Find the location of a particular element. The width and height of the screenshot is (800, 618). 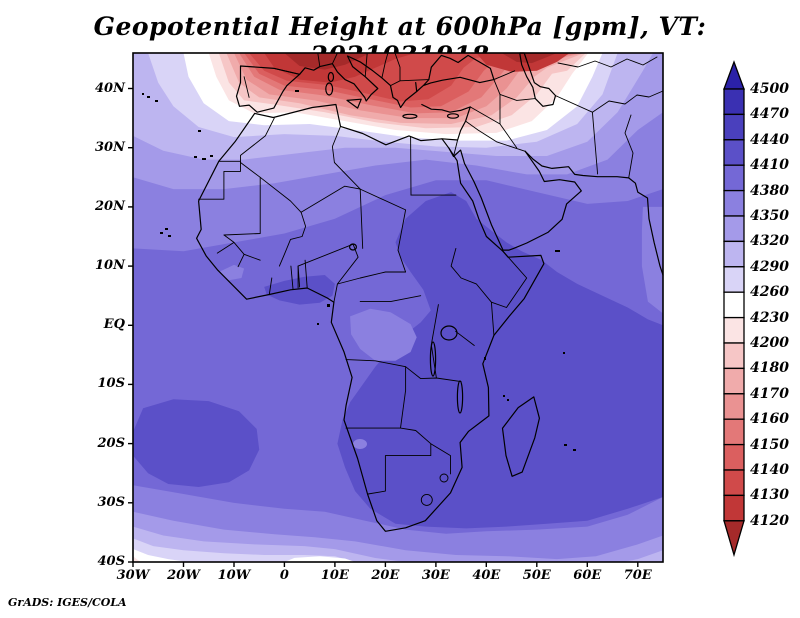

border-car-south is located at coordinates (390, 299).